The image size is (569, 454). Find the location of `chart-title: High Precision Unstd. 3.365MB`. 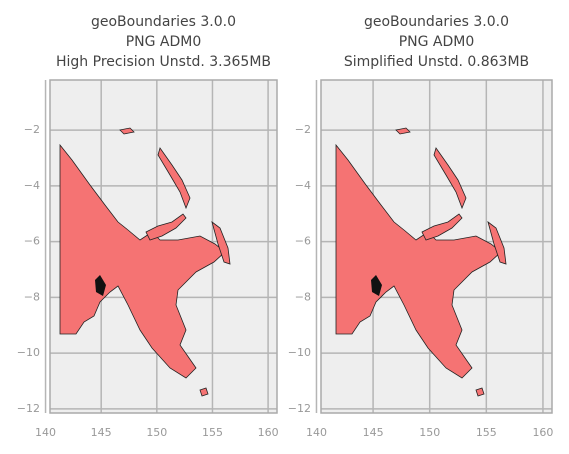

chart-title: High Precision Unstd. 3.365MB is located at coordinates (163, 62).